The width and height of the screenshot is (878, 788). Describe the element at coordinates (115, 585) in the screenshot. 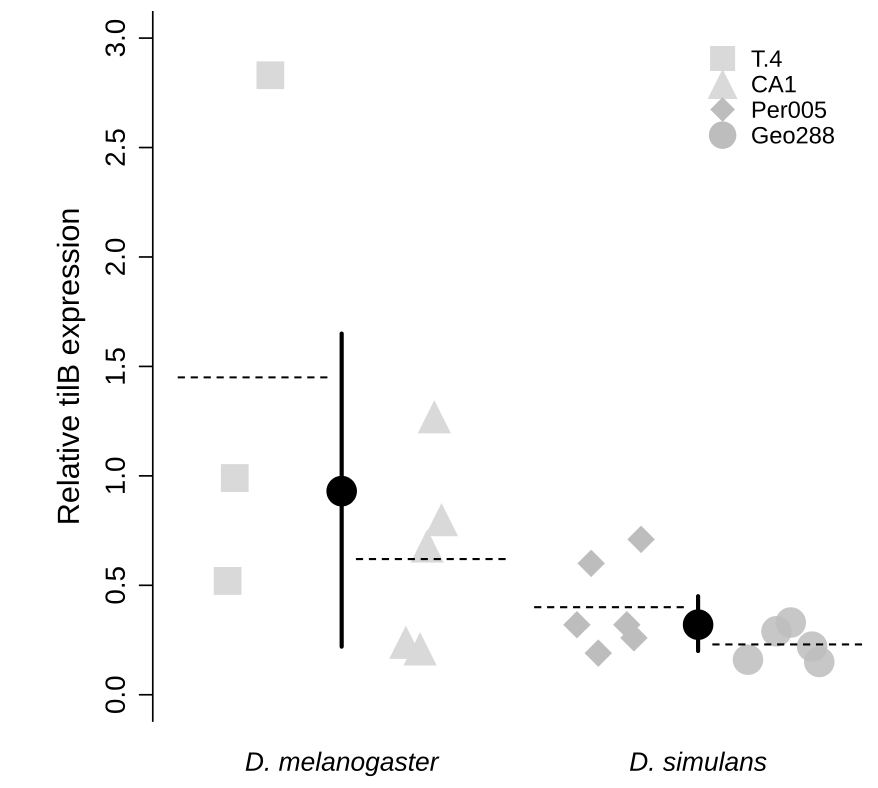

I see `y-tick-label: 0.5` at that location.